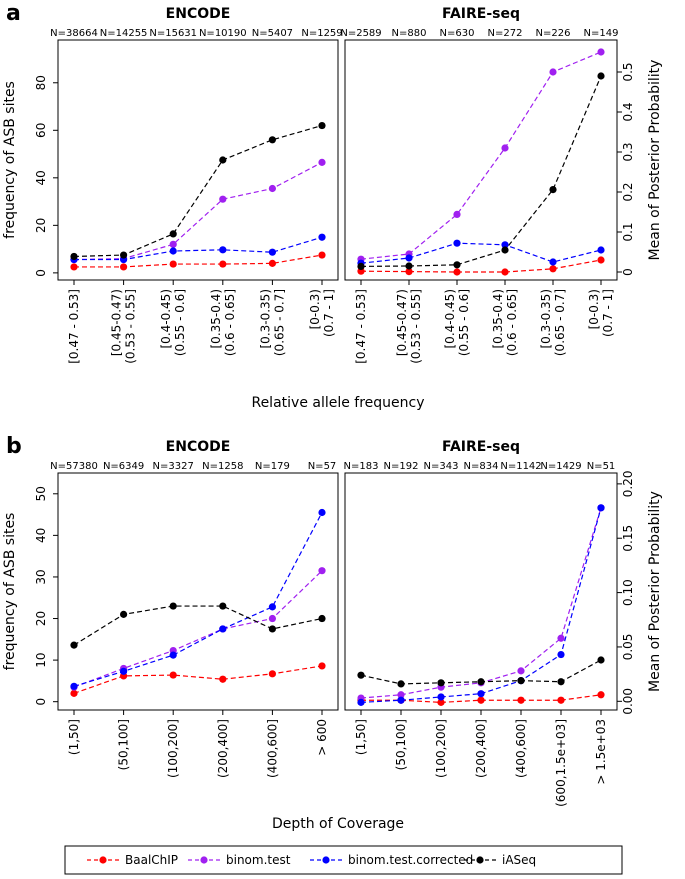 This screenshot has height=879, width=685. What do you see at coordinates (41, 659) in the screenshot?
I see `y-tick-label: 10` at bounding box center [41, 659].